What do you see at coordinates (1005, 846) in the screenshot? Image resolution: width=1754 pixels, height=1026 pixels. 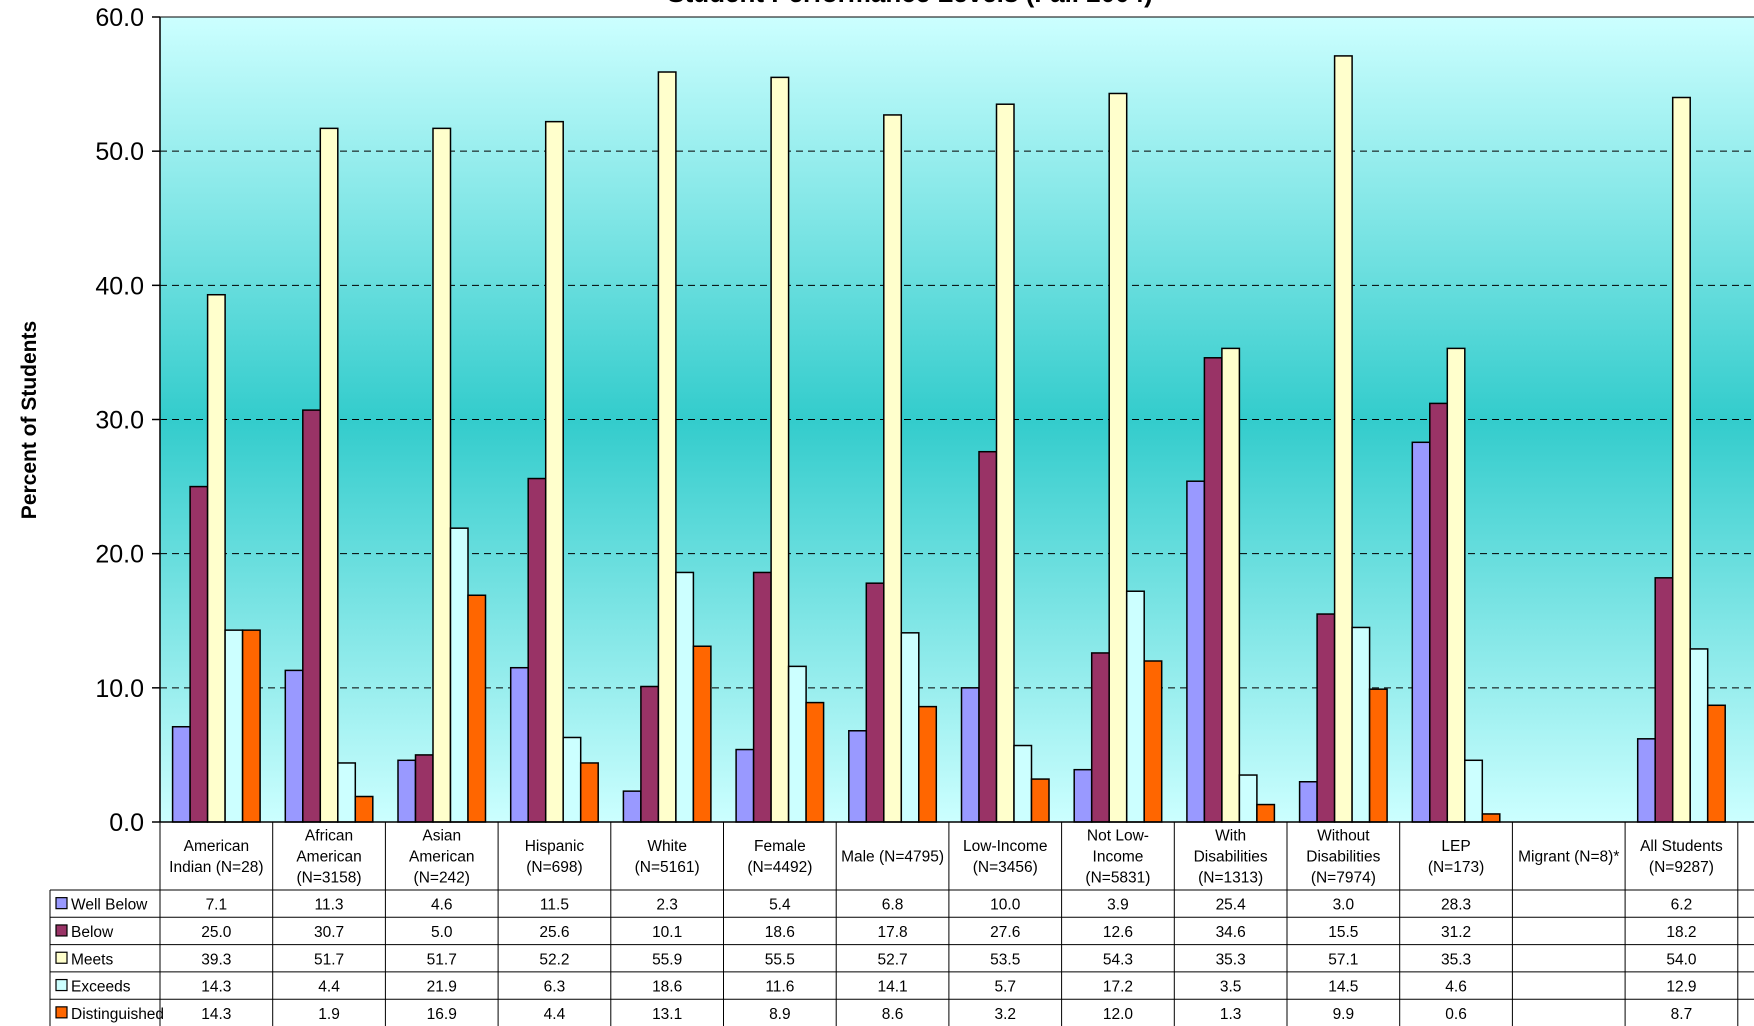 I see `category-label: Low-Income` at bounding box center [1005, 846].